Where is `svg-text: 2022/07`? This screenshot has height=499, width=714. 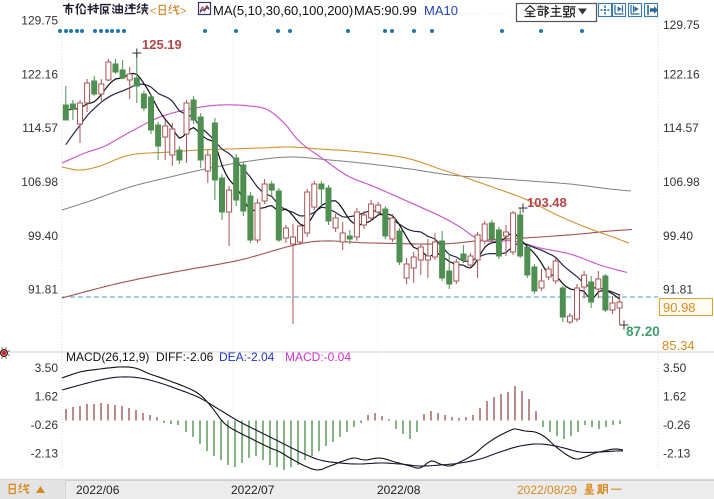 svg-text: 2022/07 is located at coordinates (253, 490).